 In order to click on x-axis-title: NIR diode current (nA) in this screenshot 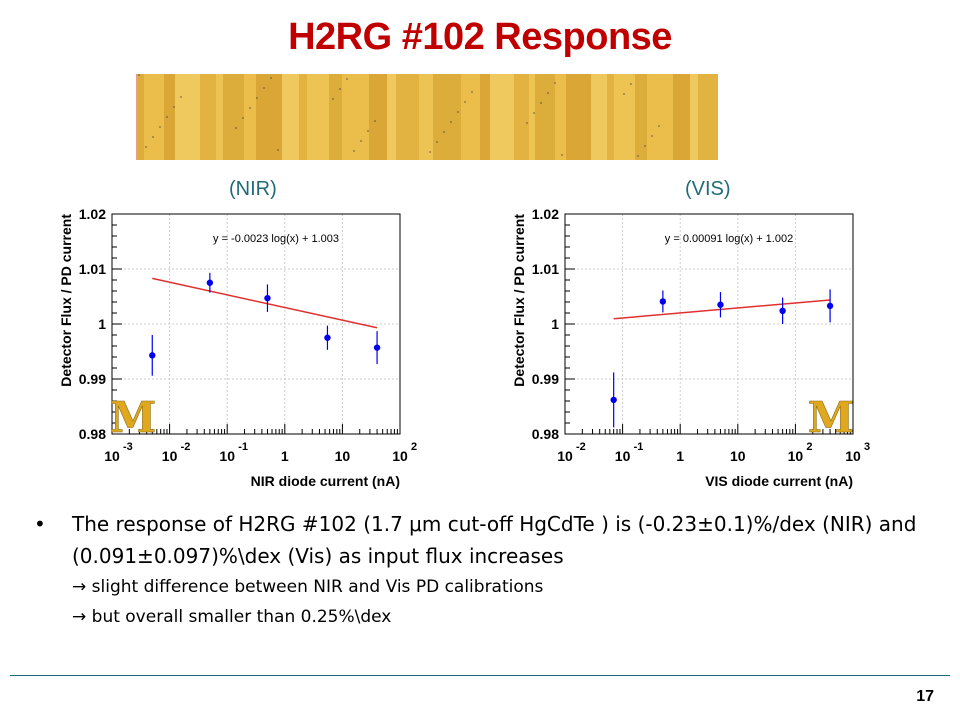, I will do `click(325, 481)`.